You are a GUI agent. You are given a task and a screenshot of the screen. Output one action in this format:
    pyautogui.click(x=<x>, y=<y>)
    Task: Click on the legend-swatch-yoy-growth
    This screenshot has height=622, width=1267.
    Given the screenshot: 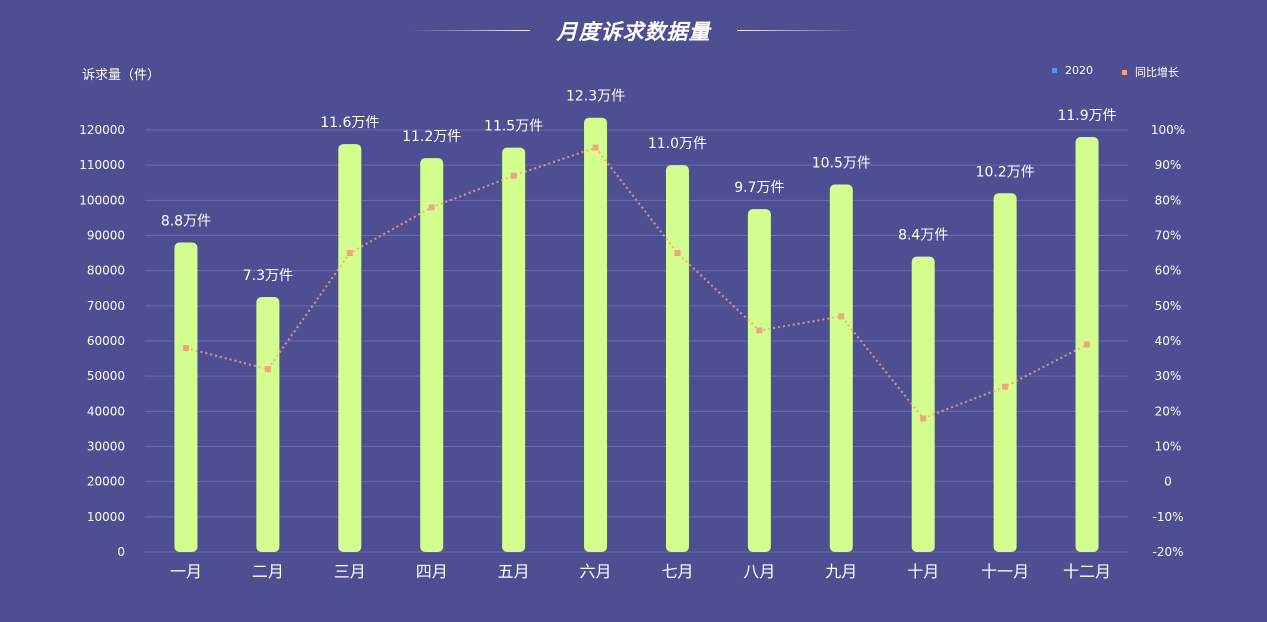 What is the action you would take?
    pyautogui.click(x=1124, y=72)
    